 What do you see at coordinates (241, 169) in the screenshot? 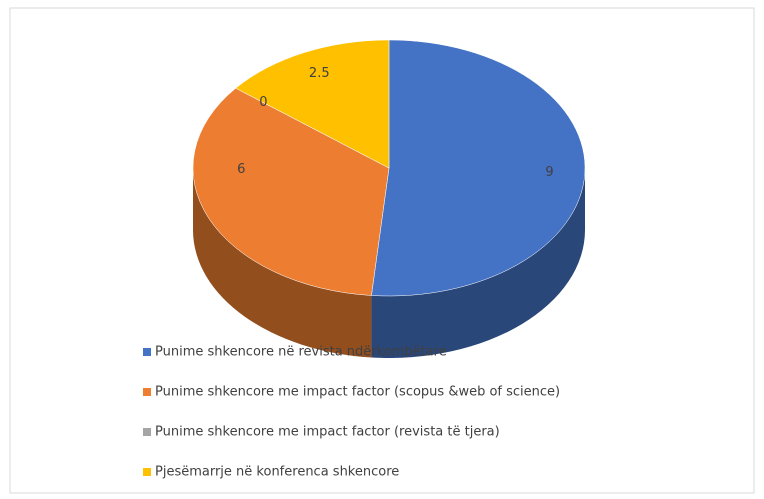
I see `data-label: 6` at bounding box center [241, 169].